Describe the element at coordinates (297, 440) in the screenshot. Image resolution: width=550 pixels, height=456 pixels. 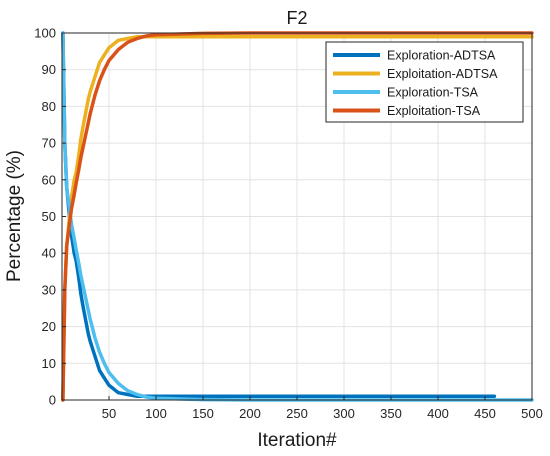
I see `x-axis-label: Iteration#` at that location.